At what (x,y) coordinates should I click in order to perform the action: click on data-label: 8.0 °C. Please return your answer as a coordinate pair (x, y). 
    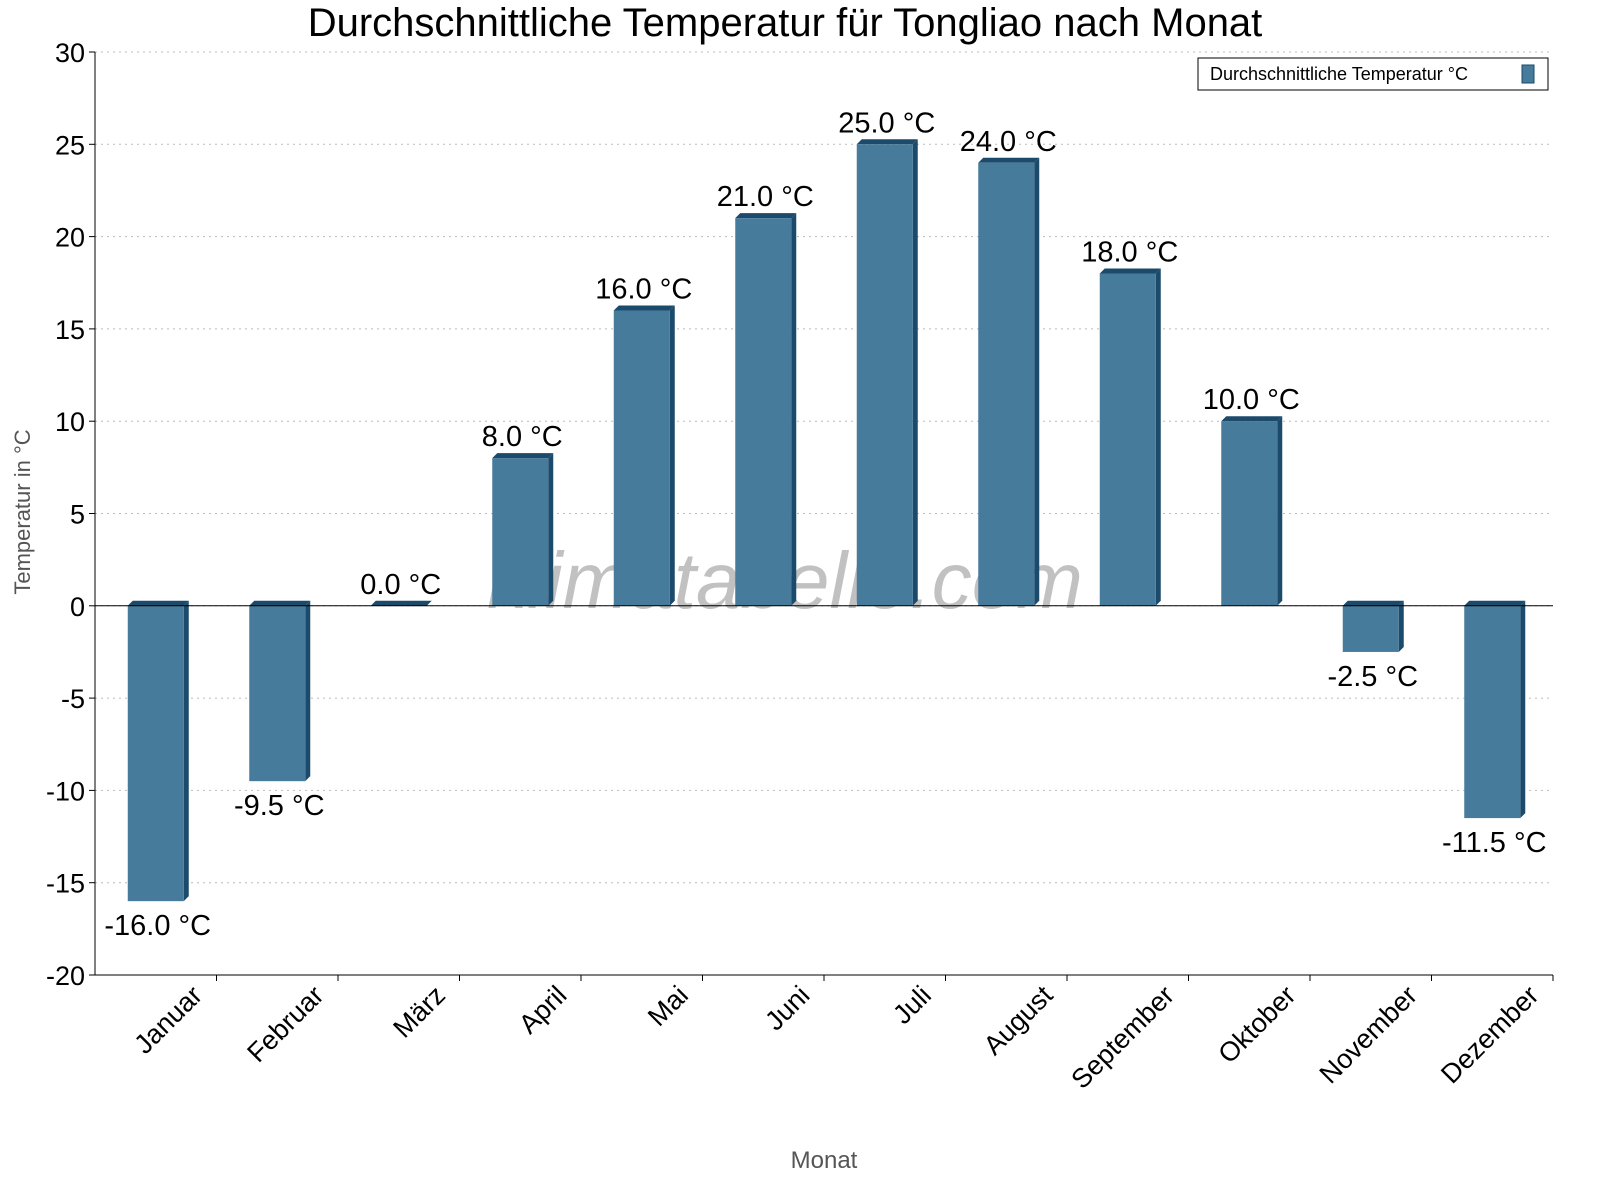
    Looking at the image, I should click on (522, 437).